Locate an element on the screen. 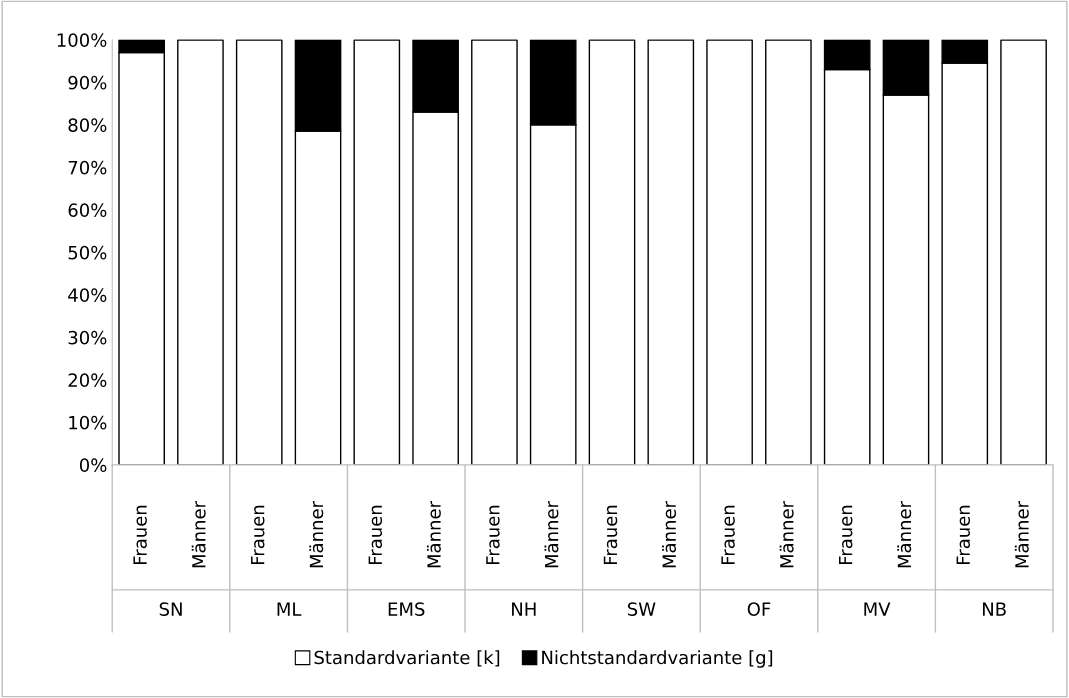 Image resolution: width=1069 pixels, height=698 pixels. y-tick-label: 0% is located at coordinates (93, 465).